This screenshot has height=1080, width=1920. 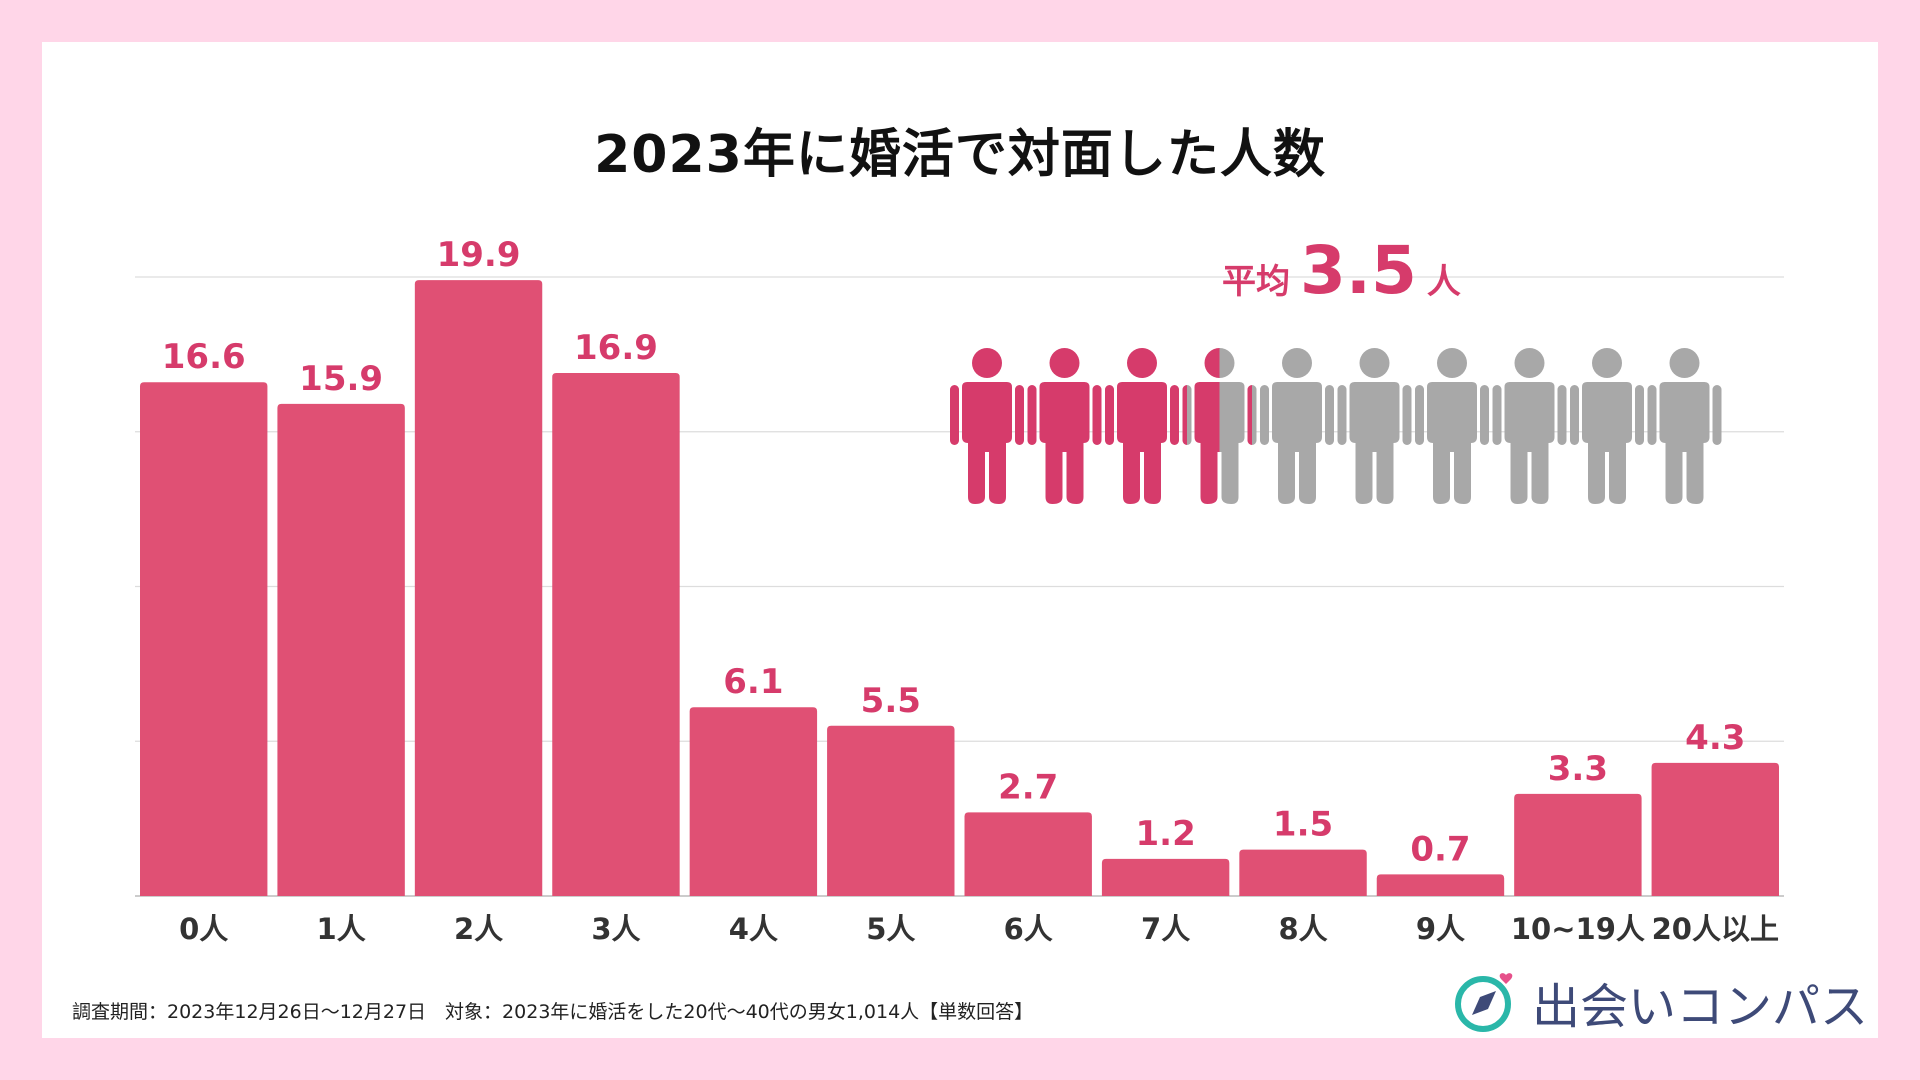 What do you see at coordinates (1578, 929) in the screenshot?
I see `x-tick-label: 10~19人` at bounding box center [1578, 929].